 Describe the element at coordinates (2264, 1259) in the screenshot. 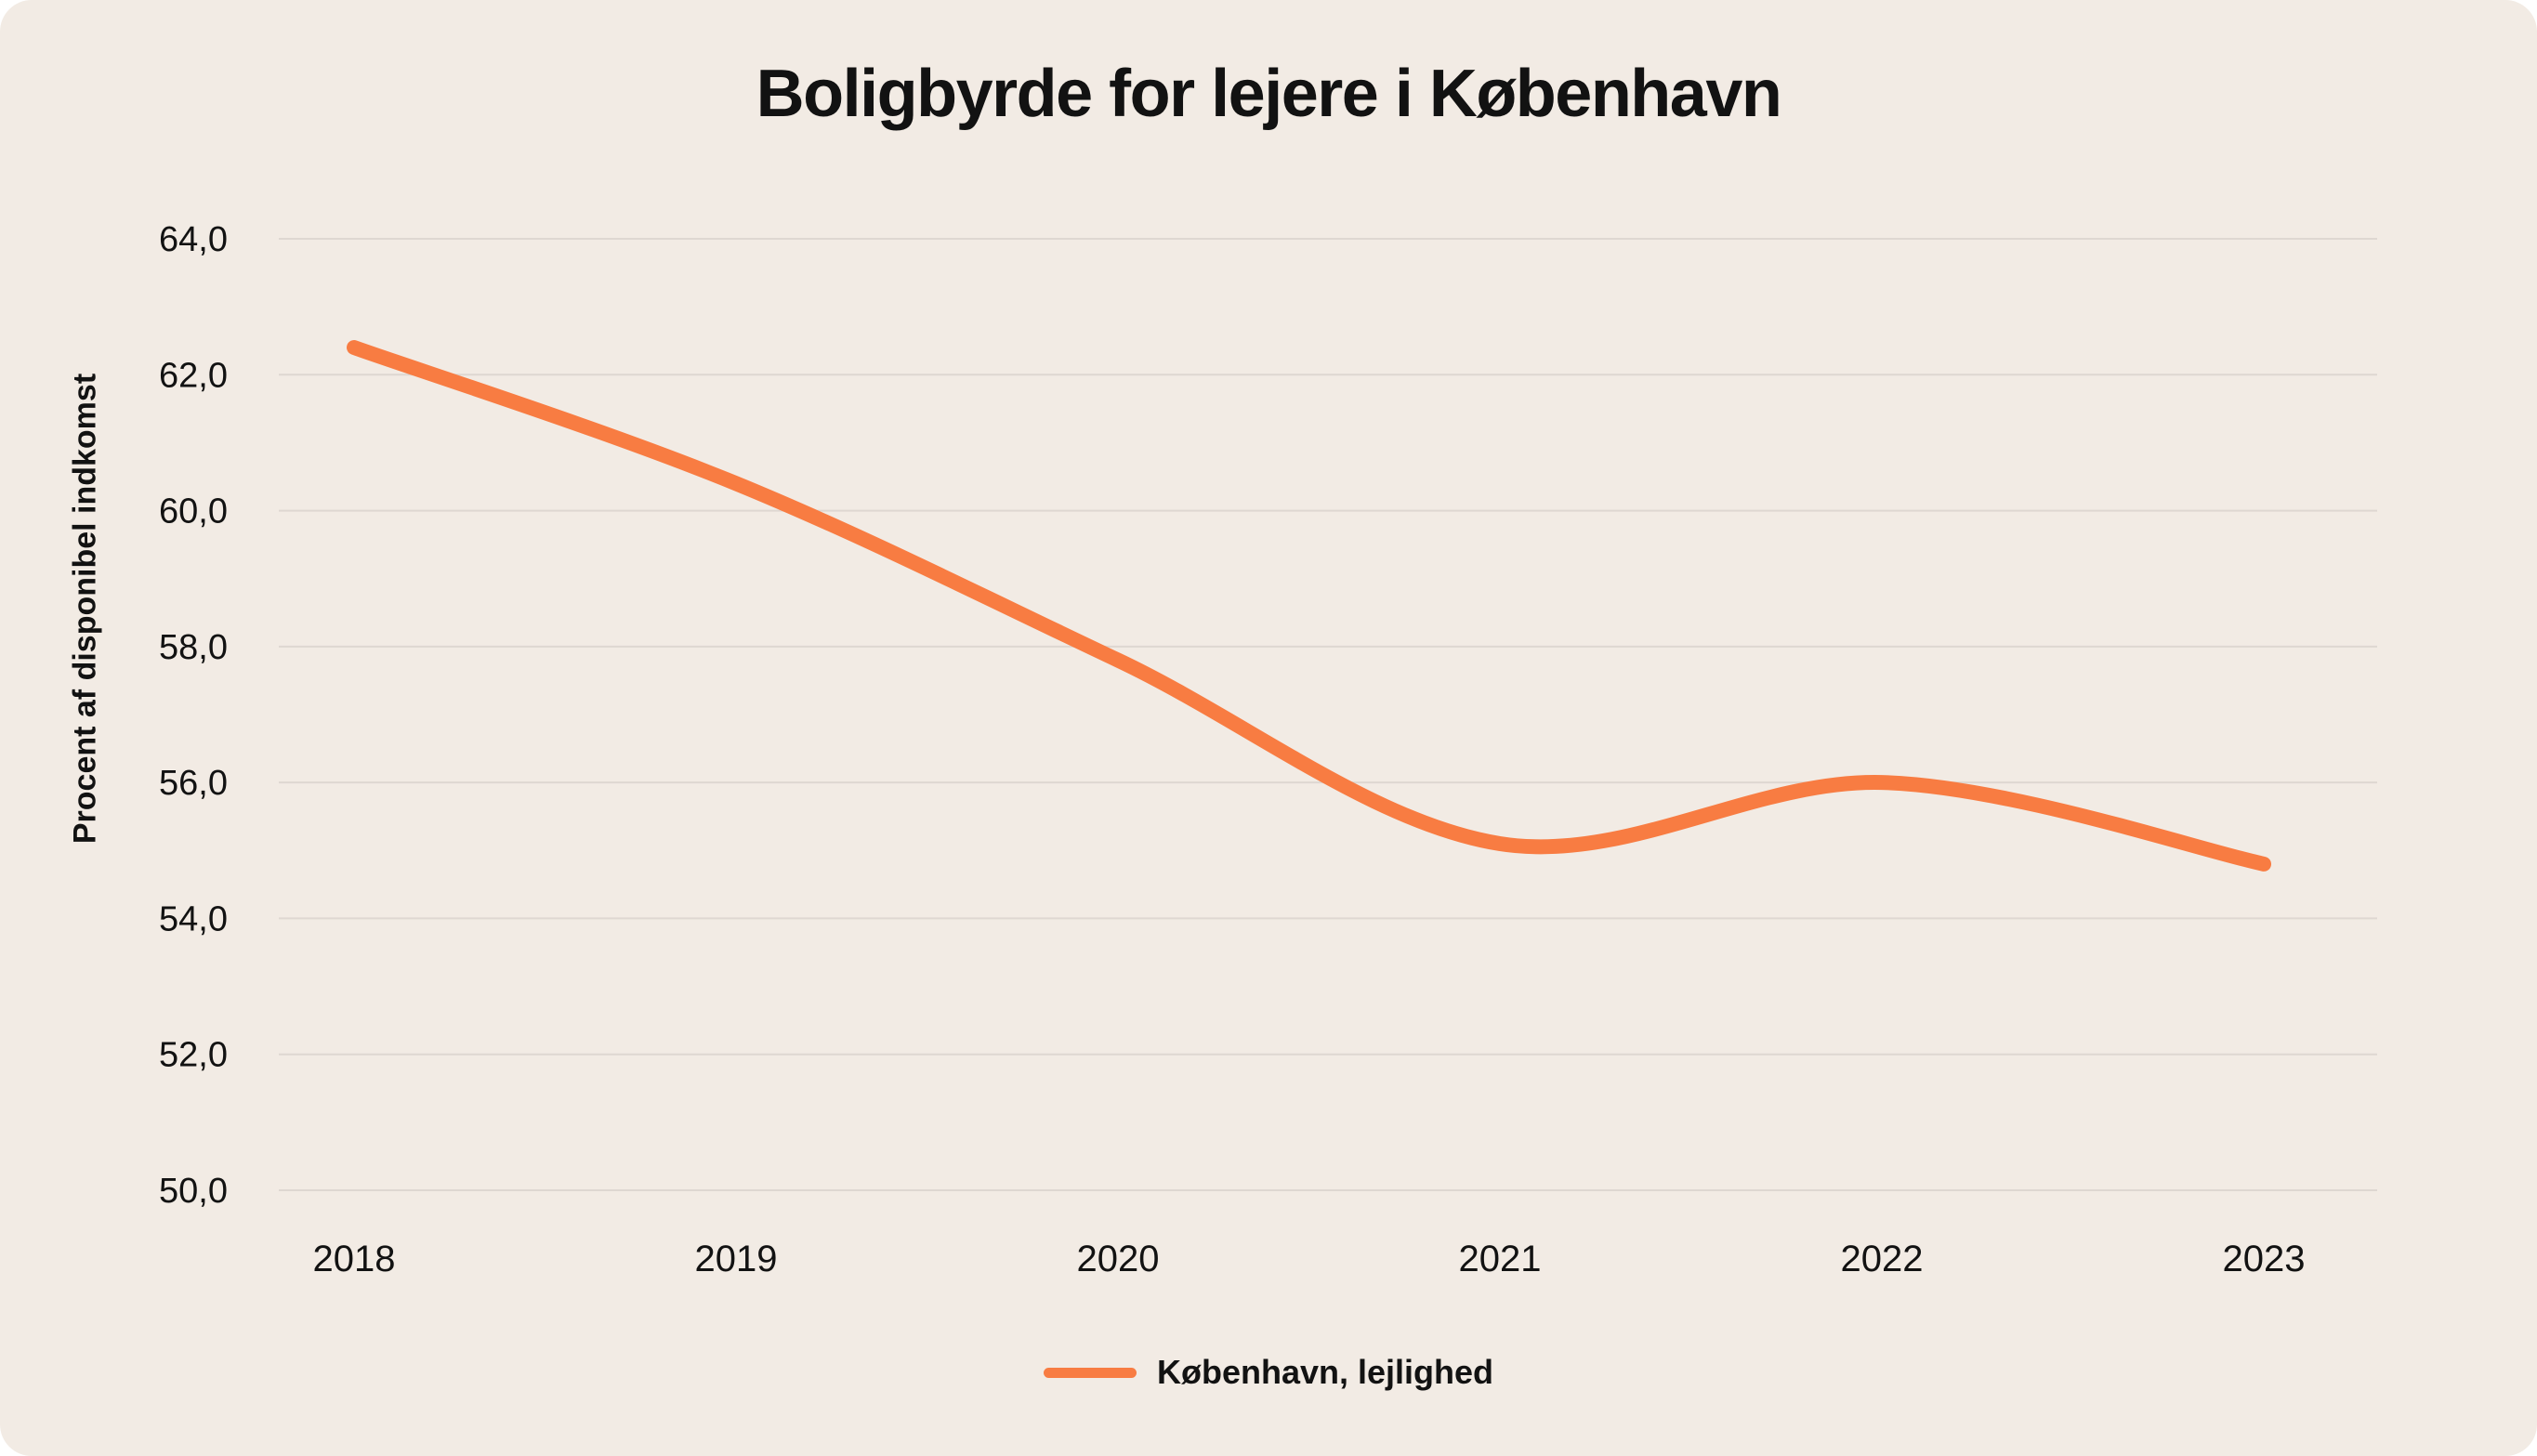

I see `x-tick-label: 2023` at that location.